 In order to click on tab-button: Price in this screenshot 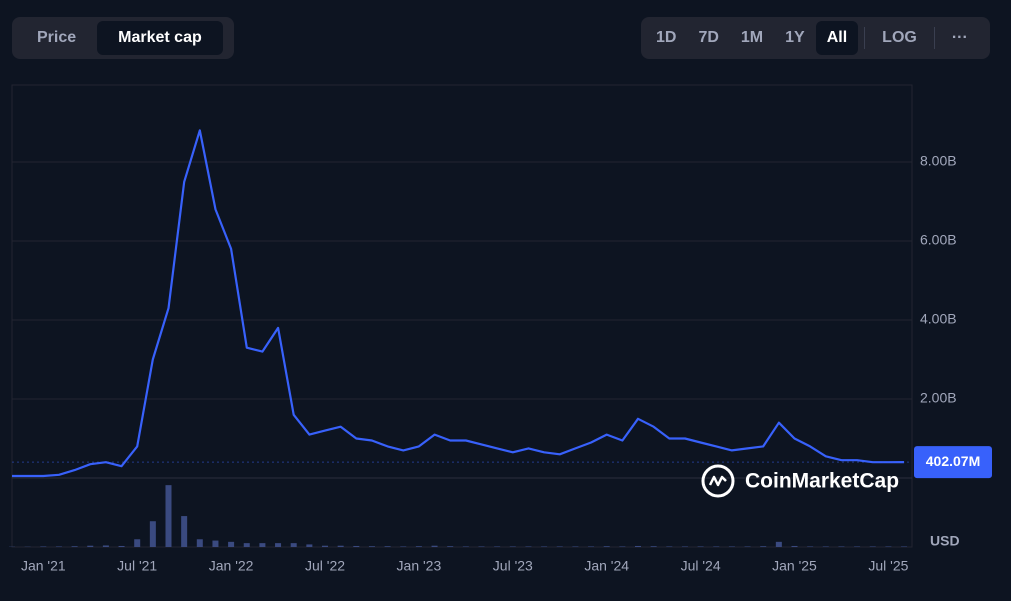, I will do `click(57, 37)`.